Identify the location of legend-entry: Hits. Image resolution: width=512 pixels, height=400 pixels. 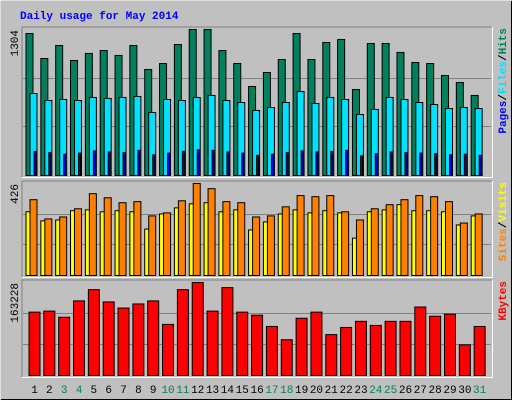
(504, 41).